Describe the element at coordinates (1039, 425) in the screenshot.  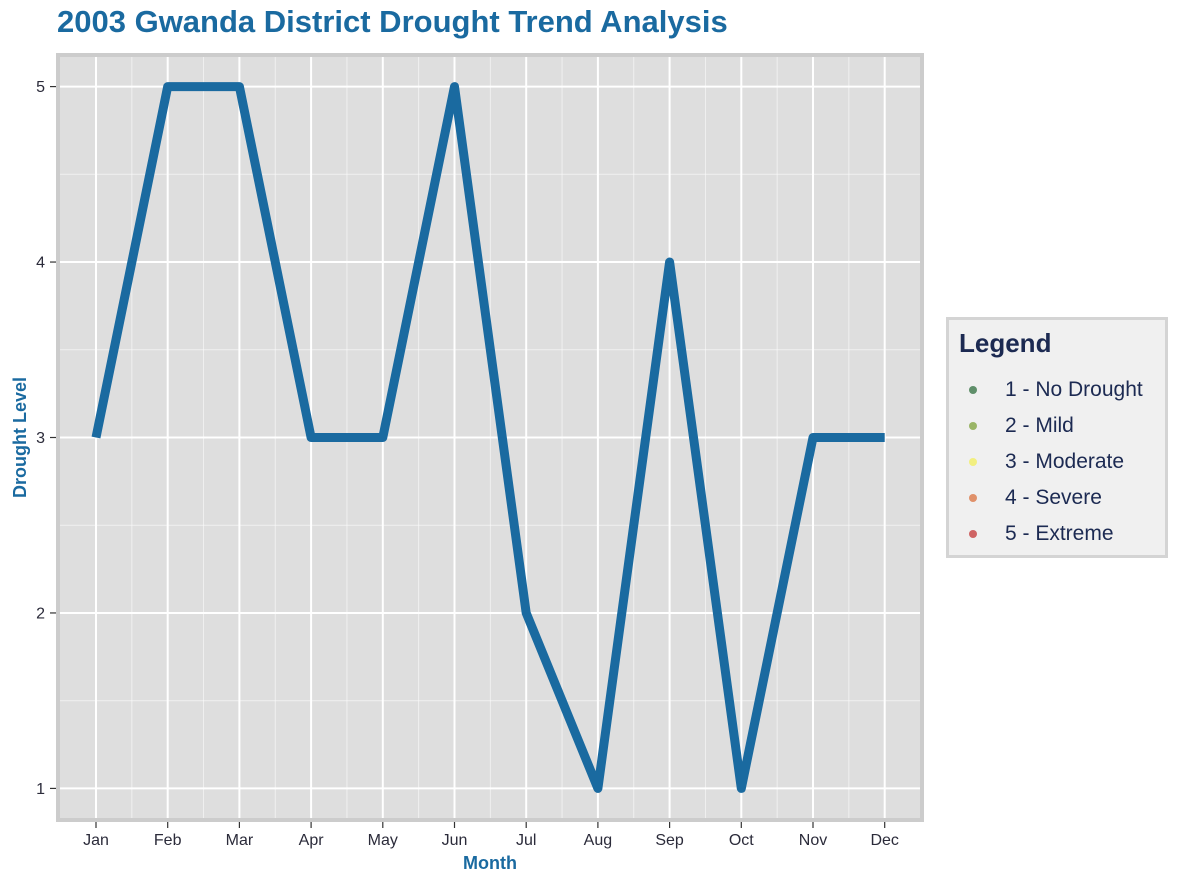
I see `legend-label: 2 - Mild` at that location.